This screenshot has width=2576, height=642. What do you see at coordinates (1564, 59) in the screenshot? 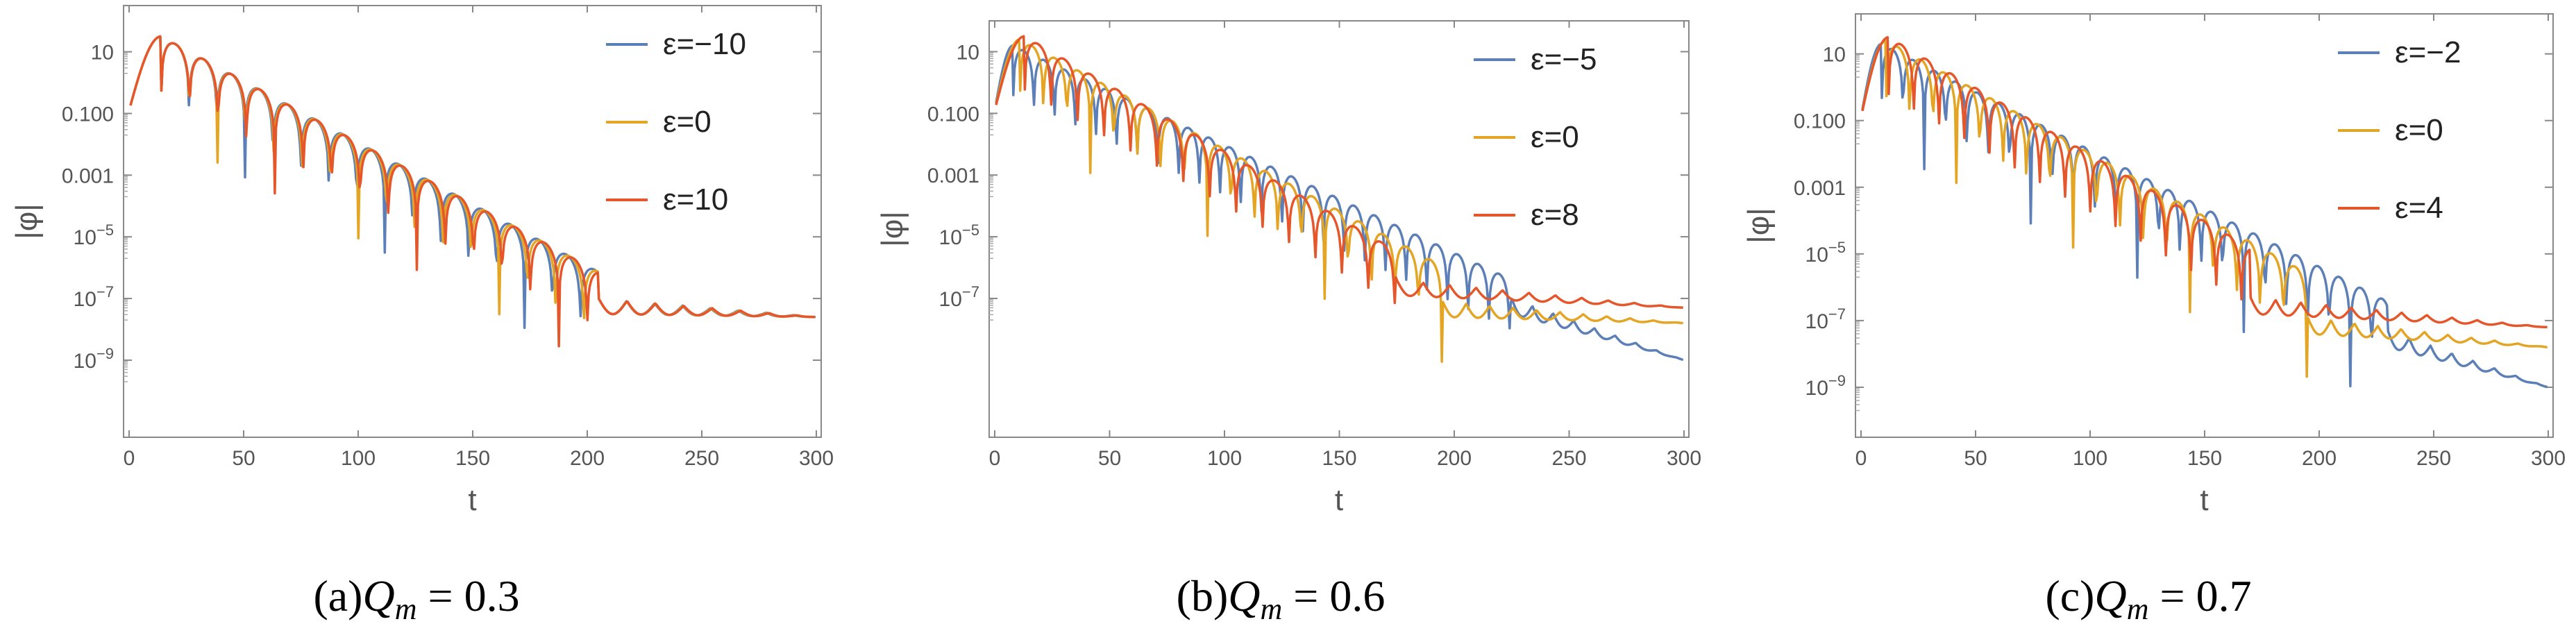
I see `legend-label-1: ε=−5` at bounding box center [1564, 59].